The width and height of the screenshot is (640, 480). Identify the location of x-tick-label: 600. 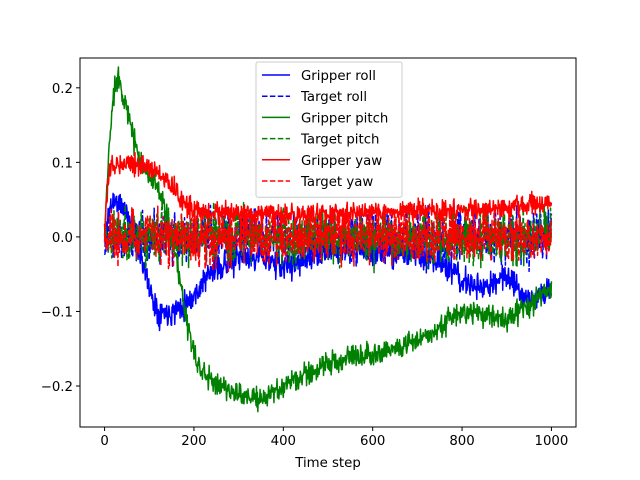
(372, 441).